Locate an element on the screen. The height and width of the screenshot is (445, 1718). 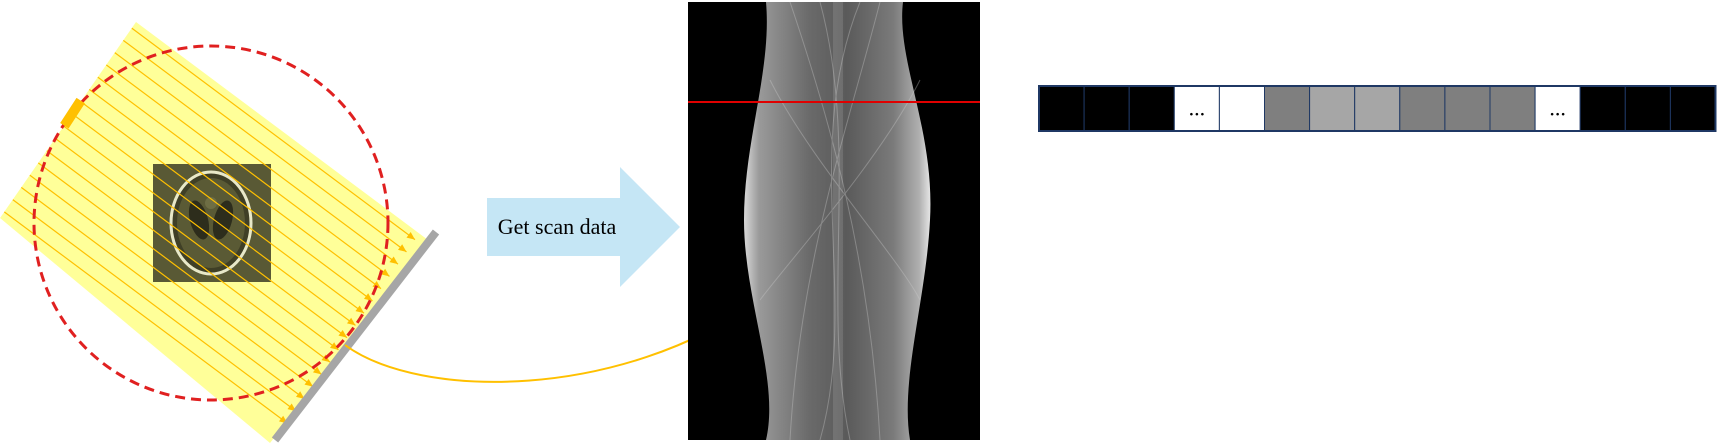
arrow-label: Get scan data is located at coordinates (557, 226).